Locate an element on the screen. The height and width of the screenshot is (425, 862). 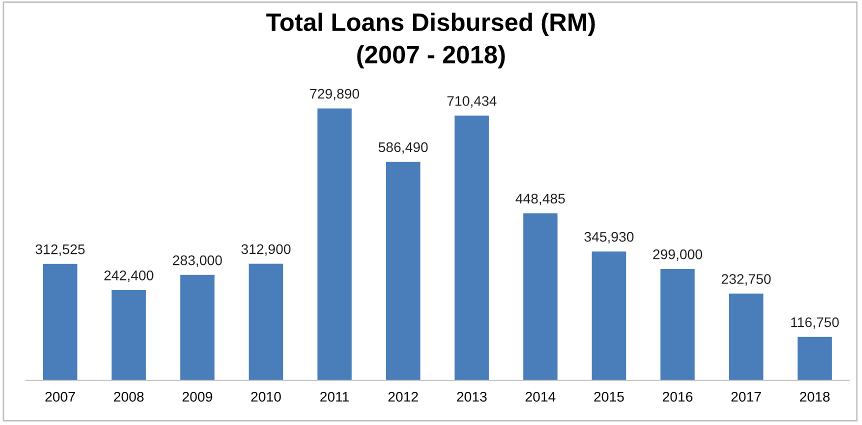
x-tick-label: 2015 is located at coordinates (609, 397).